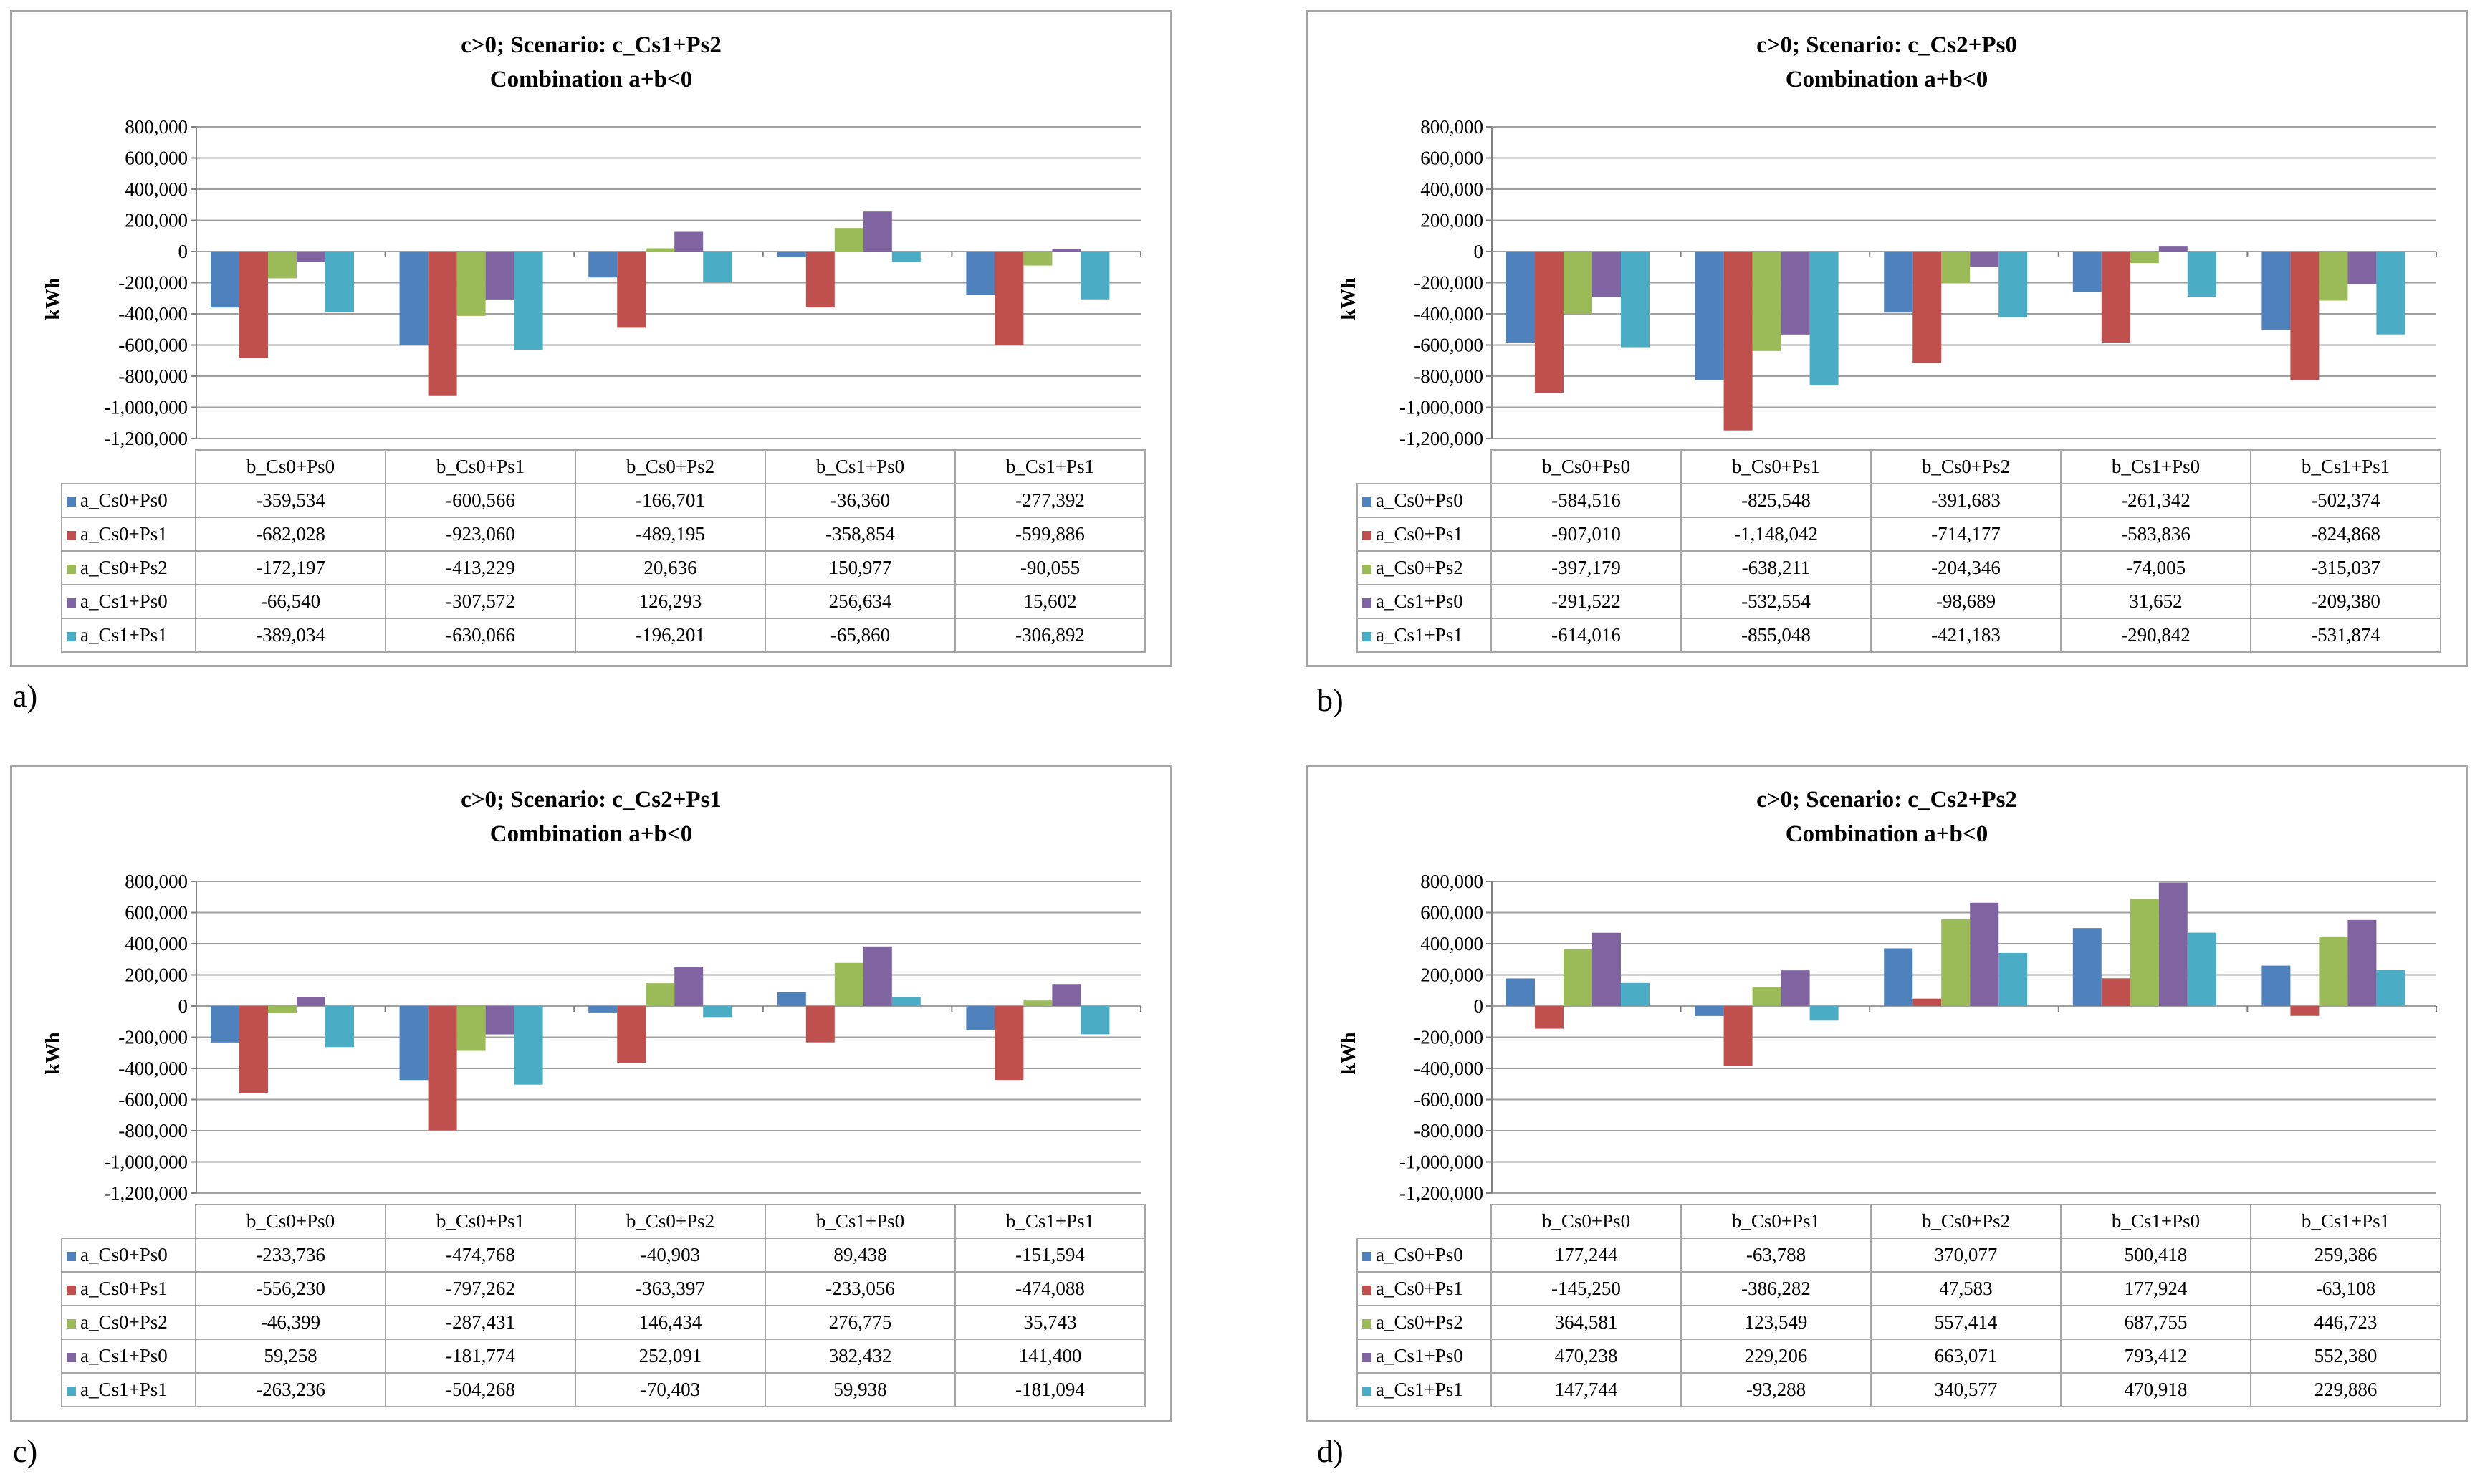 The image size is (2475, 1484). I want to click on panel-letter: b), so click(1330, 700).